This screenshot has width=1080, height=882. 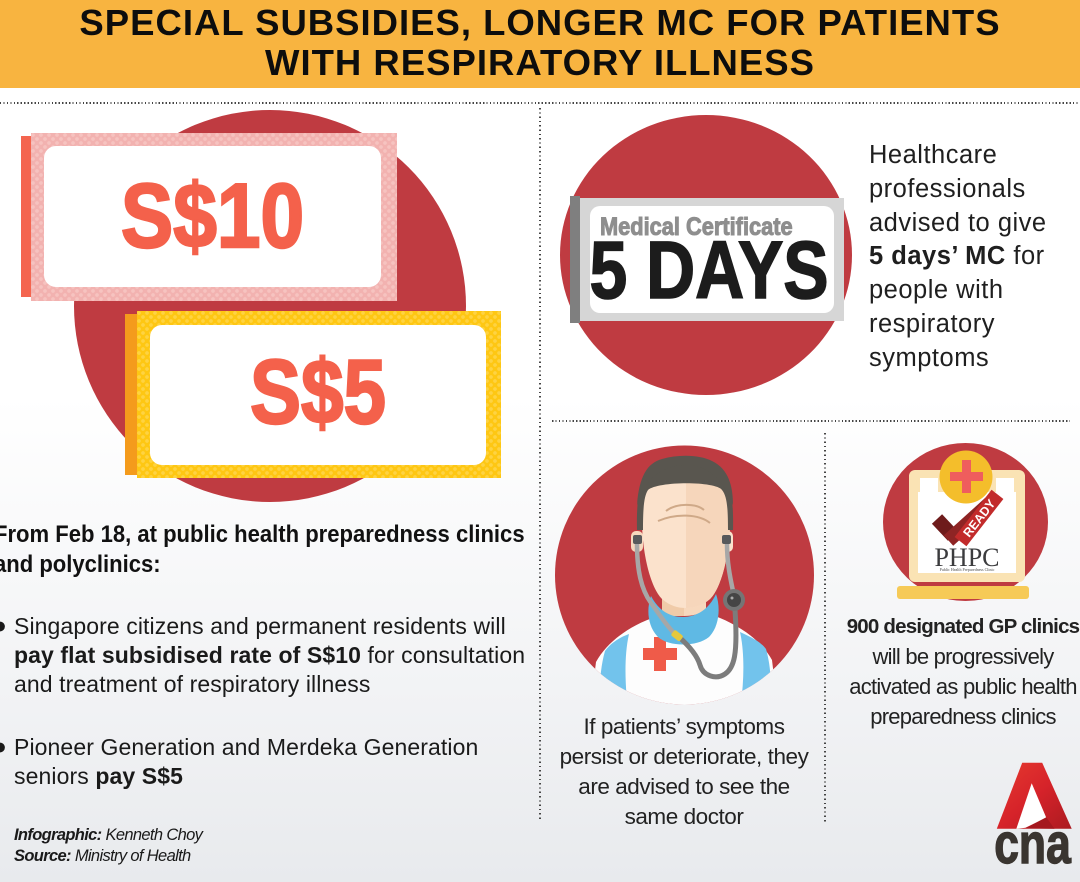 I want to click on svg-text: cna, so click(x=1032, y=840).